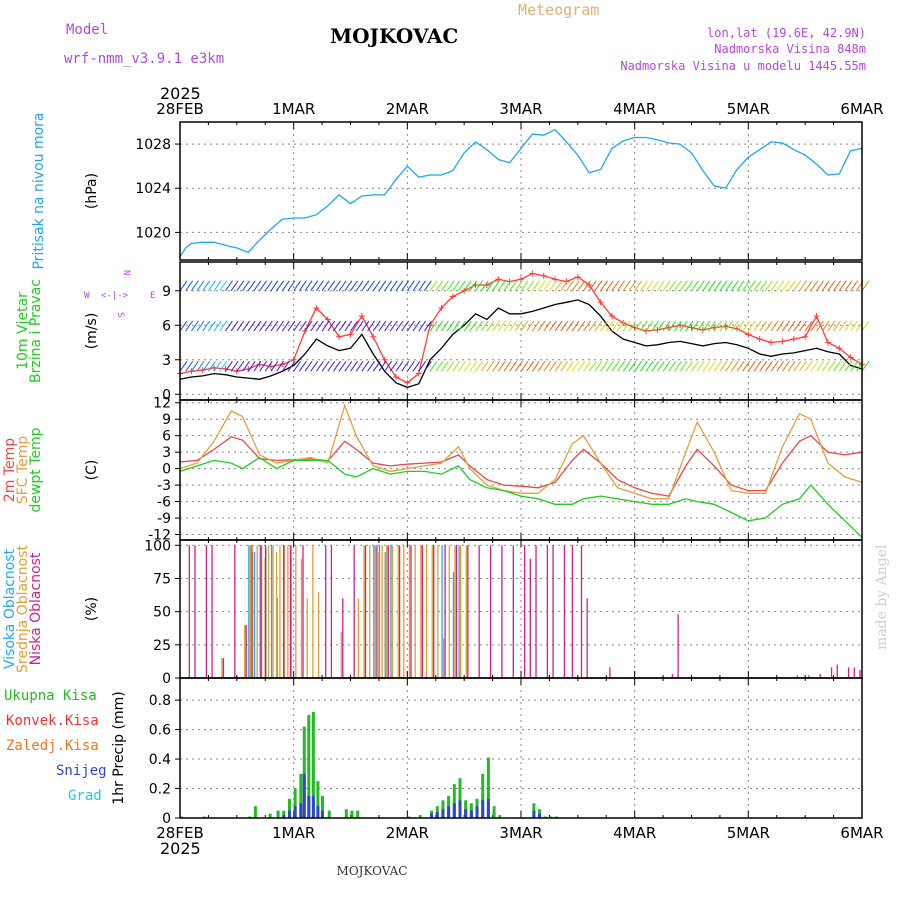 The image size is (900, 900). Describe the element at coordinates (861, 109) in the screenshot. I see `xtick-label-top: 6MAR` at that location.